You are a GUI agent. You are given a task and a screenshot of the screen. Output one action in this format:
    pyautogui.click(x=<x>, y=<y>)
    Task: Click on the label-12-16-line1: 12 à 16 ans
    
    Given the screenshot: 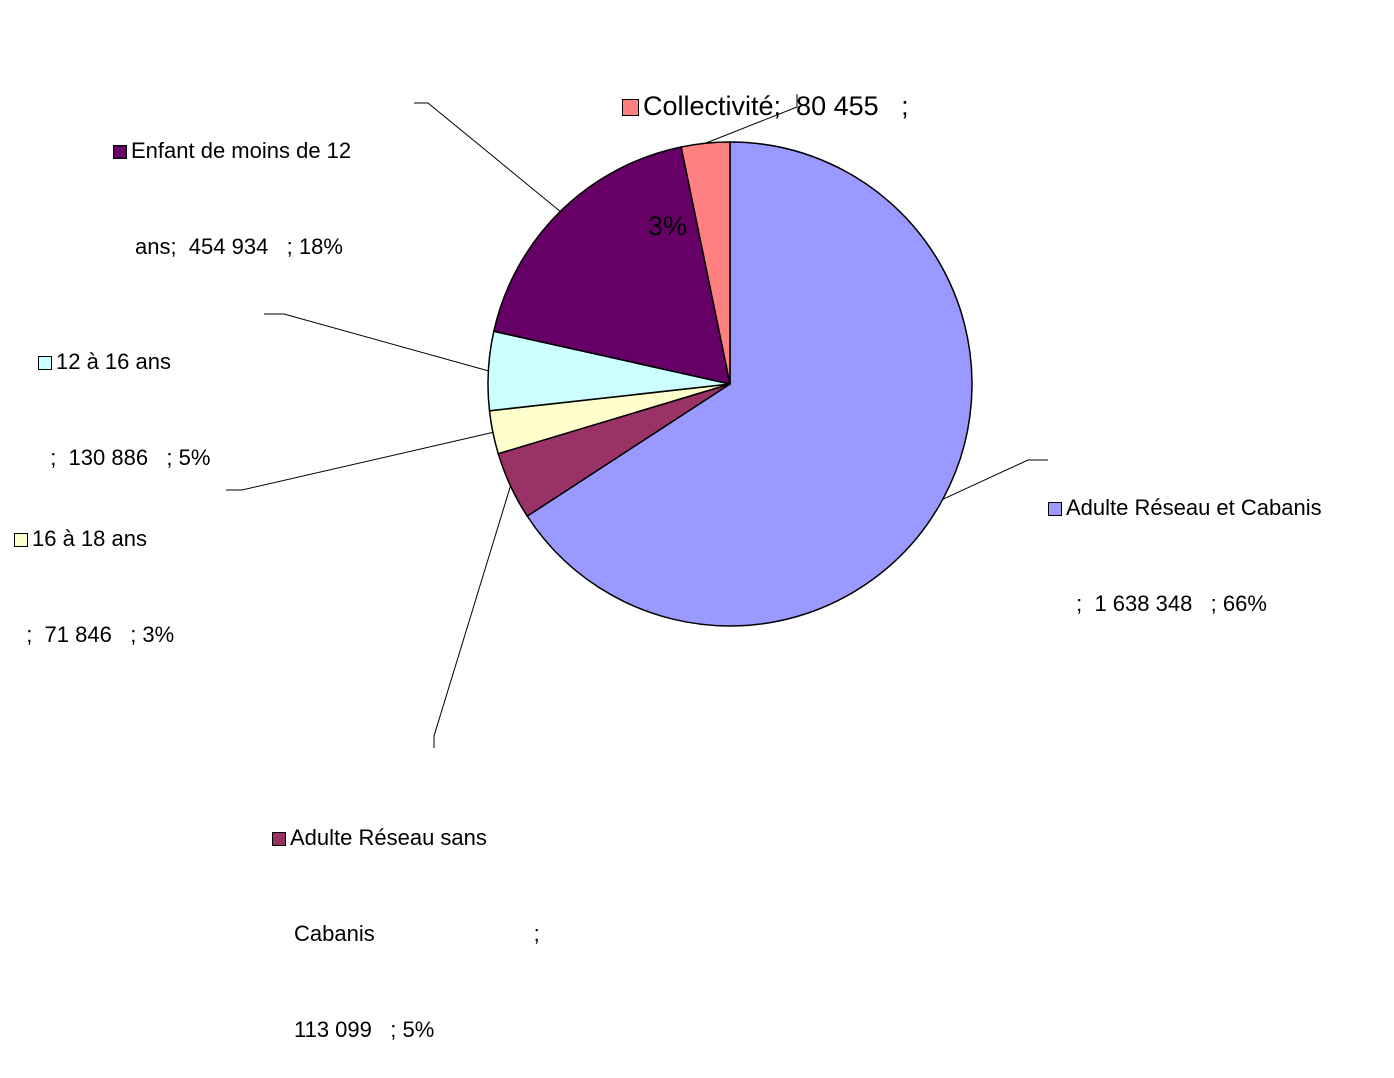 What is the action you would take?
    pyautogui.click(x=113, y=361)
    